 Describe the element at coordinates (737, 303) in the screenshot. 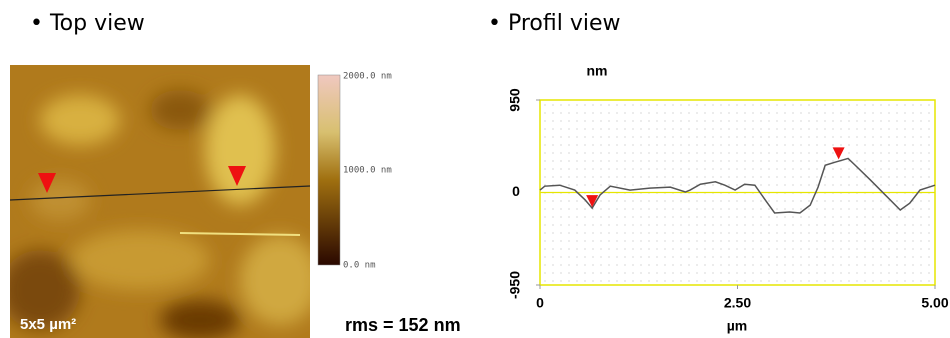

I see `x-tick-label: 2.50` at that location.